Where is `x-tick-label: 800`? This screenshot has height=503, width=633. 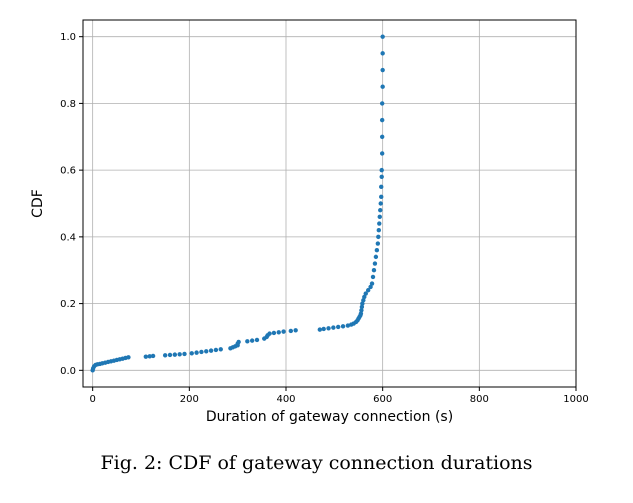 x-tick-label: 800 is located at coordinates (479, 399).